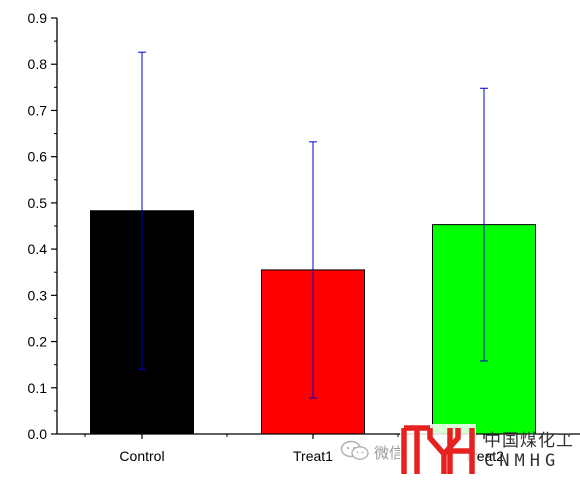 This screenshot has width=580, height=481. What do you see at coordinates (38, 18) in the screenshot?
I see `y-tick-label: 0.9` at bounding box center [38, 18].